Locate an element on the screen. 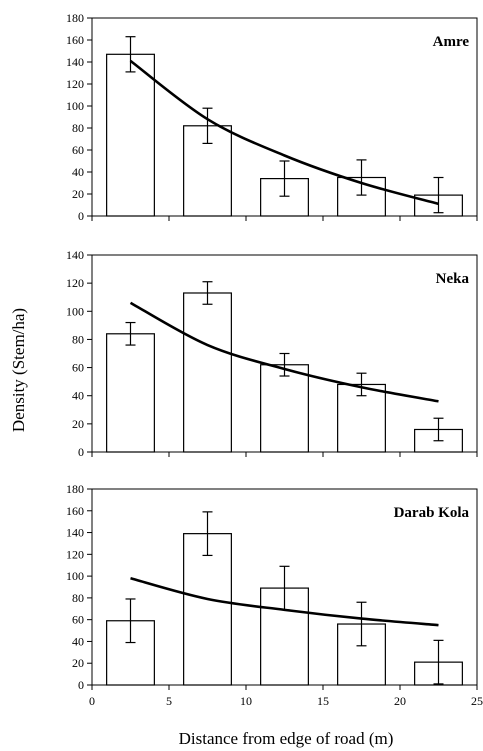 The width and height of the screenshot is (483, 751). panel-1-y-tick-label: 180 is located at coordinates (75, 18).